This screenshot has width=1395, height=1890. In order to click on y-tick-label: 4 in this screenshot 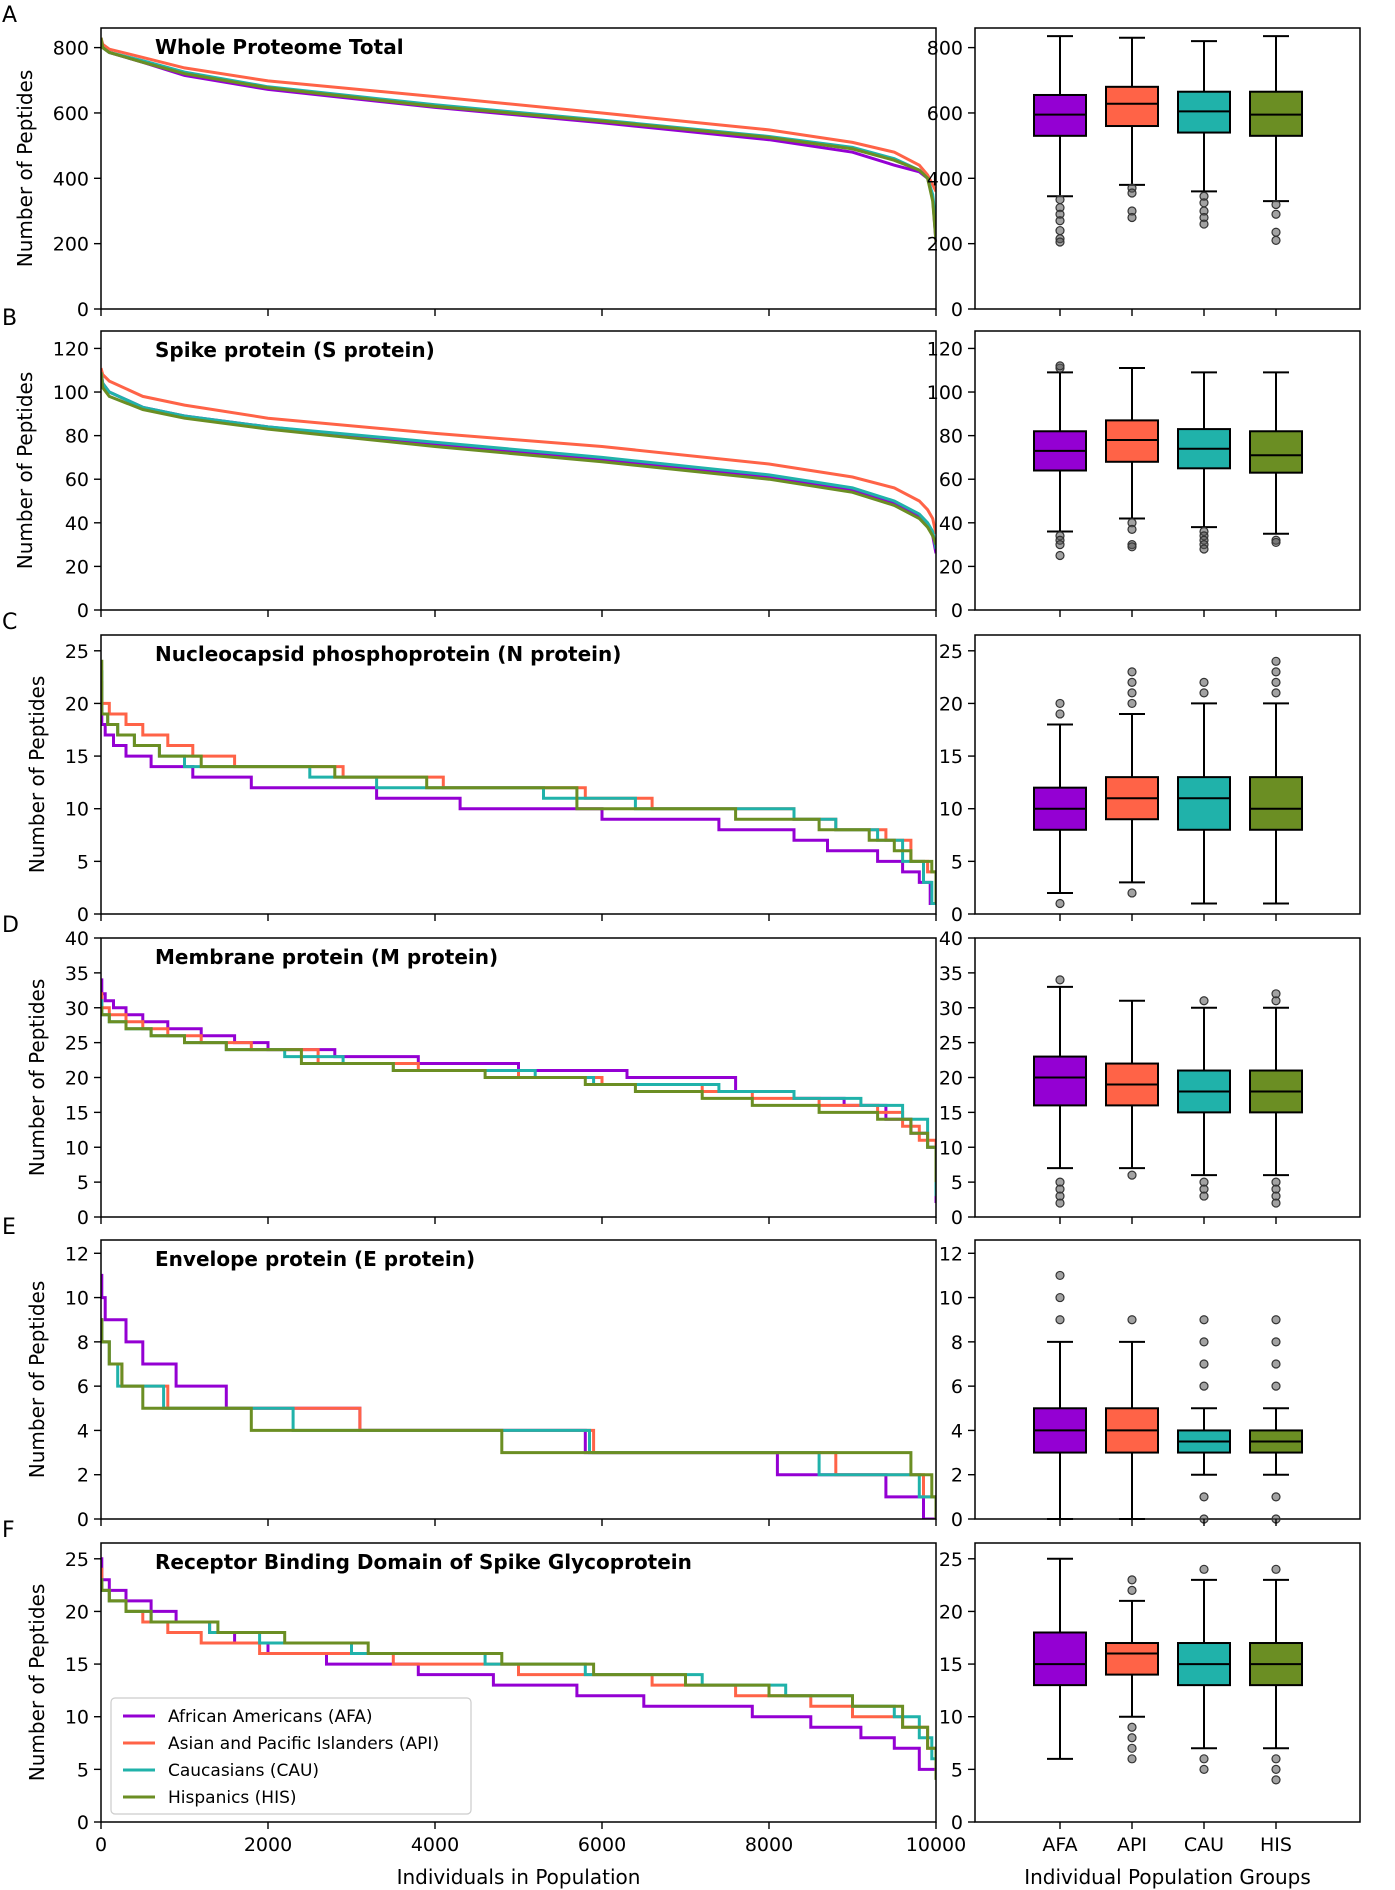, I will do `click(83, 1431)`.